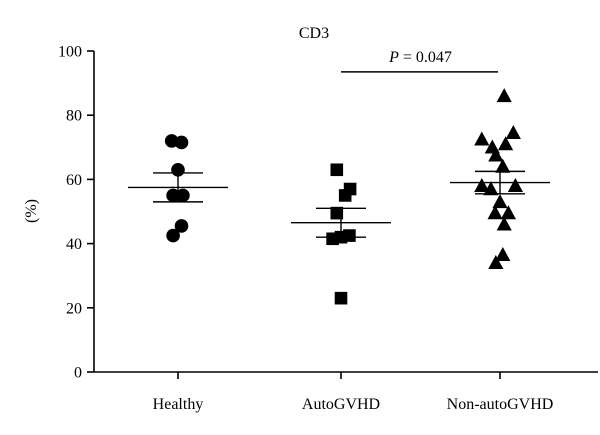  What do you see at coordinates (178, 404) in the screenshot?
I see `x-tick-label: Healthy` at bounding box center [178, 404].